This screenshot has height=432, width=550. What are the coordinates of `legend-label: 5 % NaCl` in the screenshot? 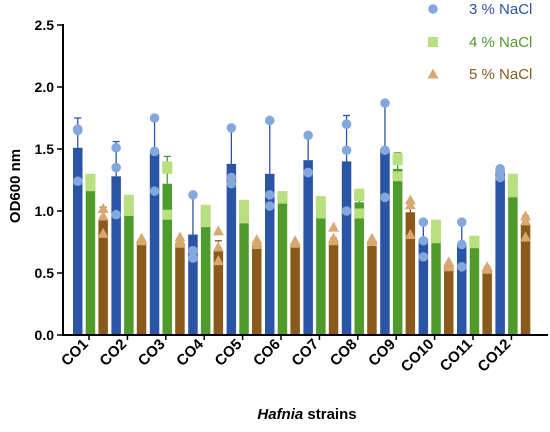 It's located at (500, 74).